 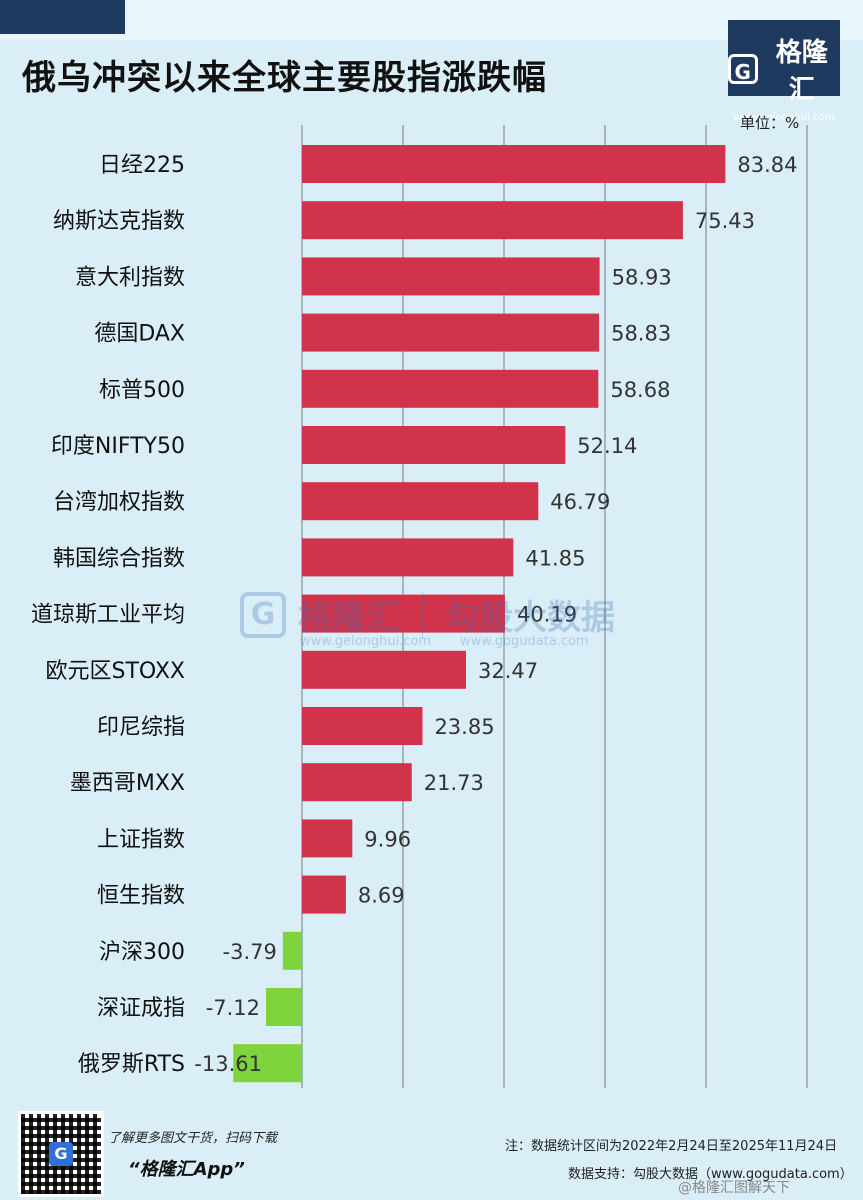 What do you see at coordinates (108, 615) in the screenshot?
I see `category-label: 道琼斯工业平均` at bounding box center [108, 615].